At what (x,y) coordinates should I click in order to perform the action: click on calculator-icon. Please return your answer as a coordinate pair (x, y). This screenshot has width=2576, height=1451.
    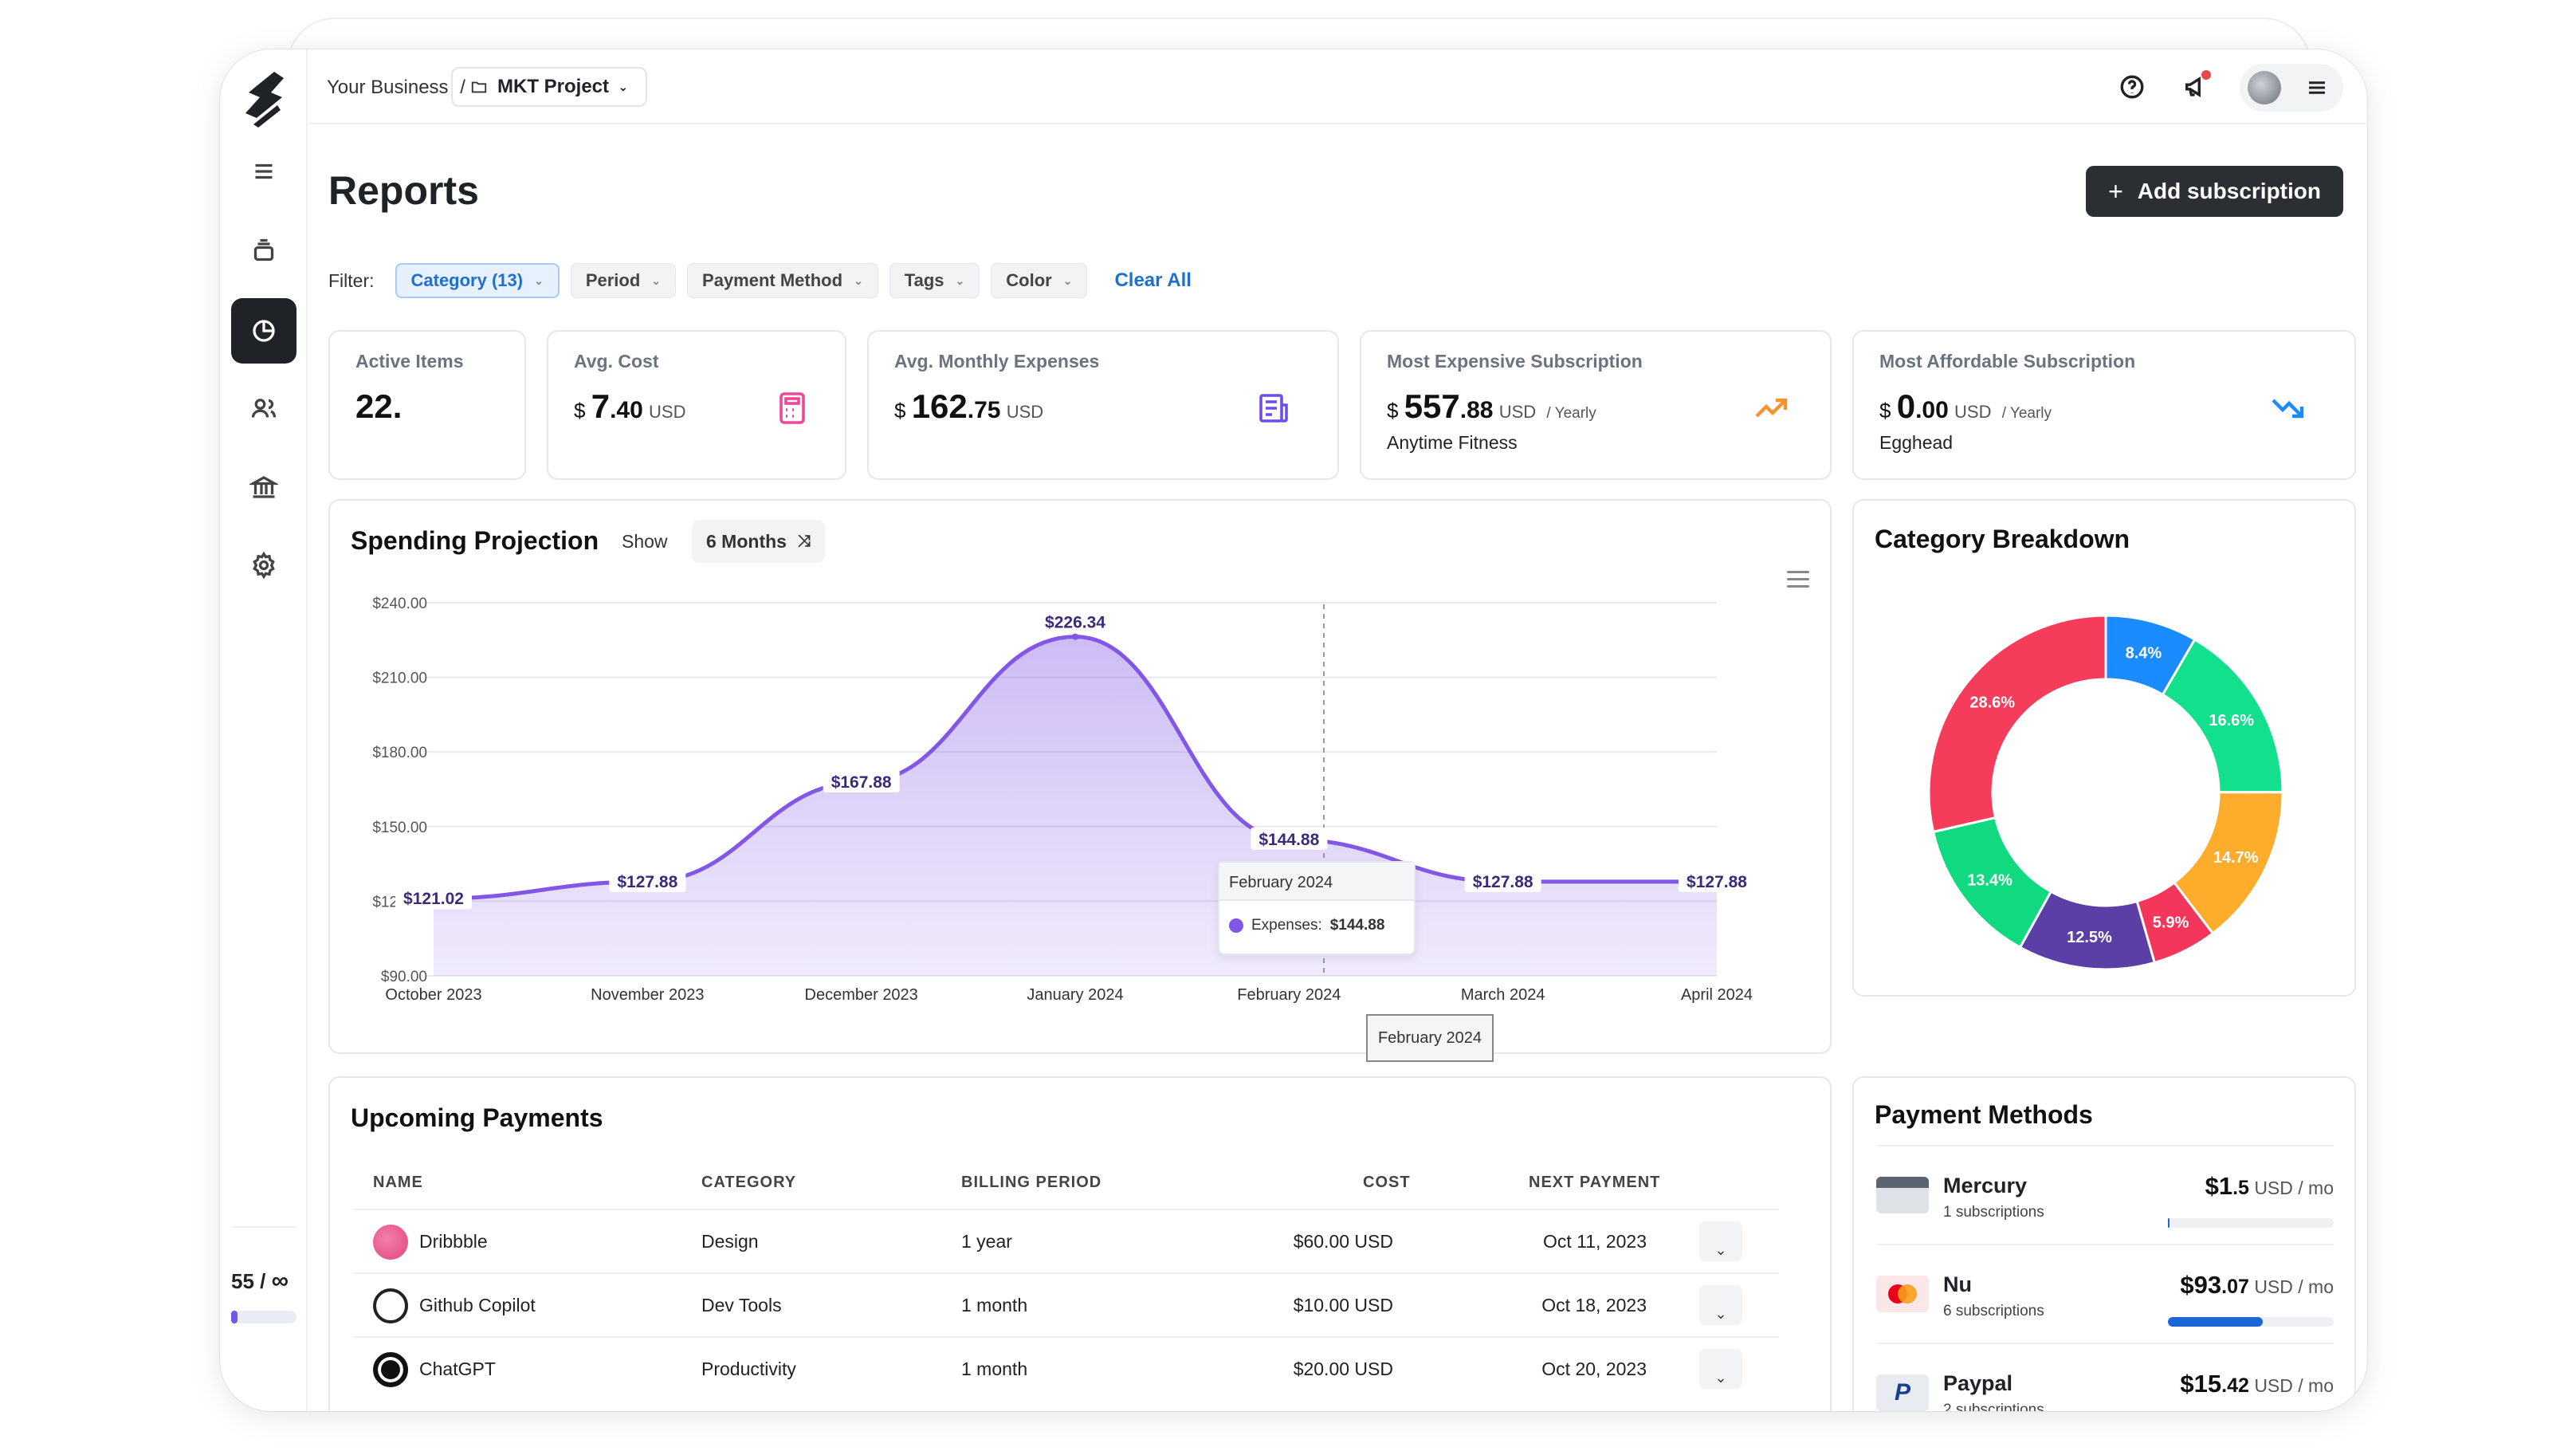
    Looking at the image, I should click on (792, 408).